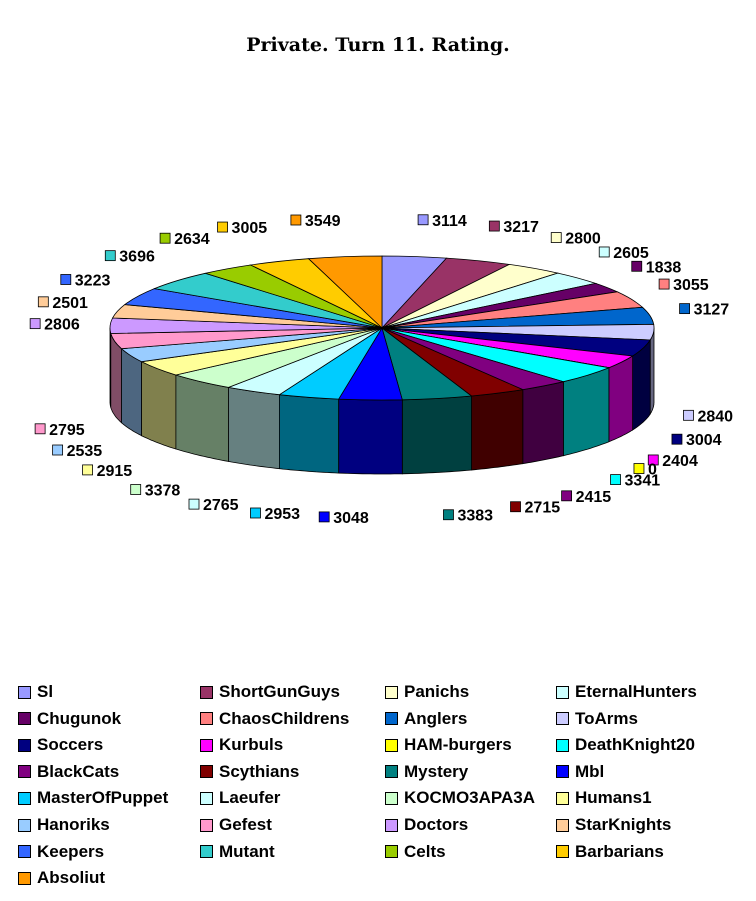 Image resolution: width=756 pixels, height=901 pixels. What do you see at coordinates (35, 692) in the screenshot?
I see `legend-item: Sl` at bounding box center [35, 692].